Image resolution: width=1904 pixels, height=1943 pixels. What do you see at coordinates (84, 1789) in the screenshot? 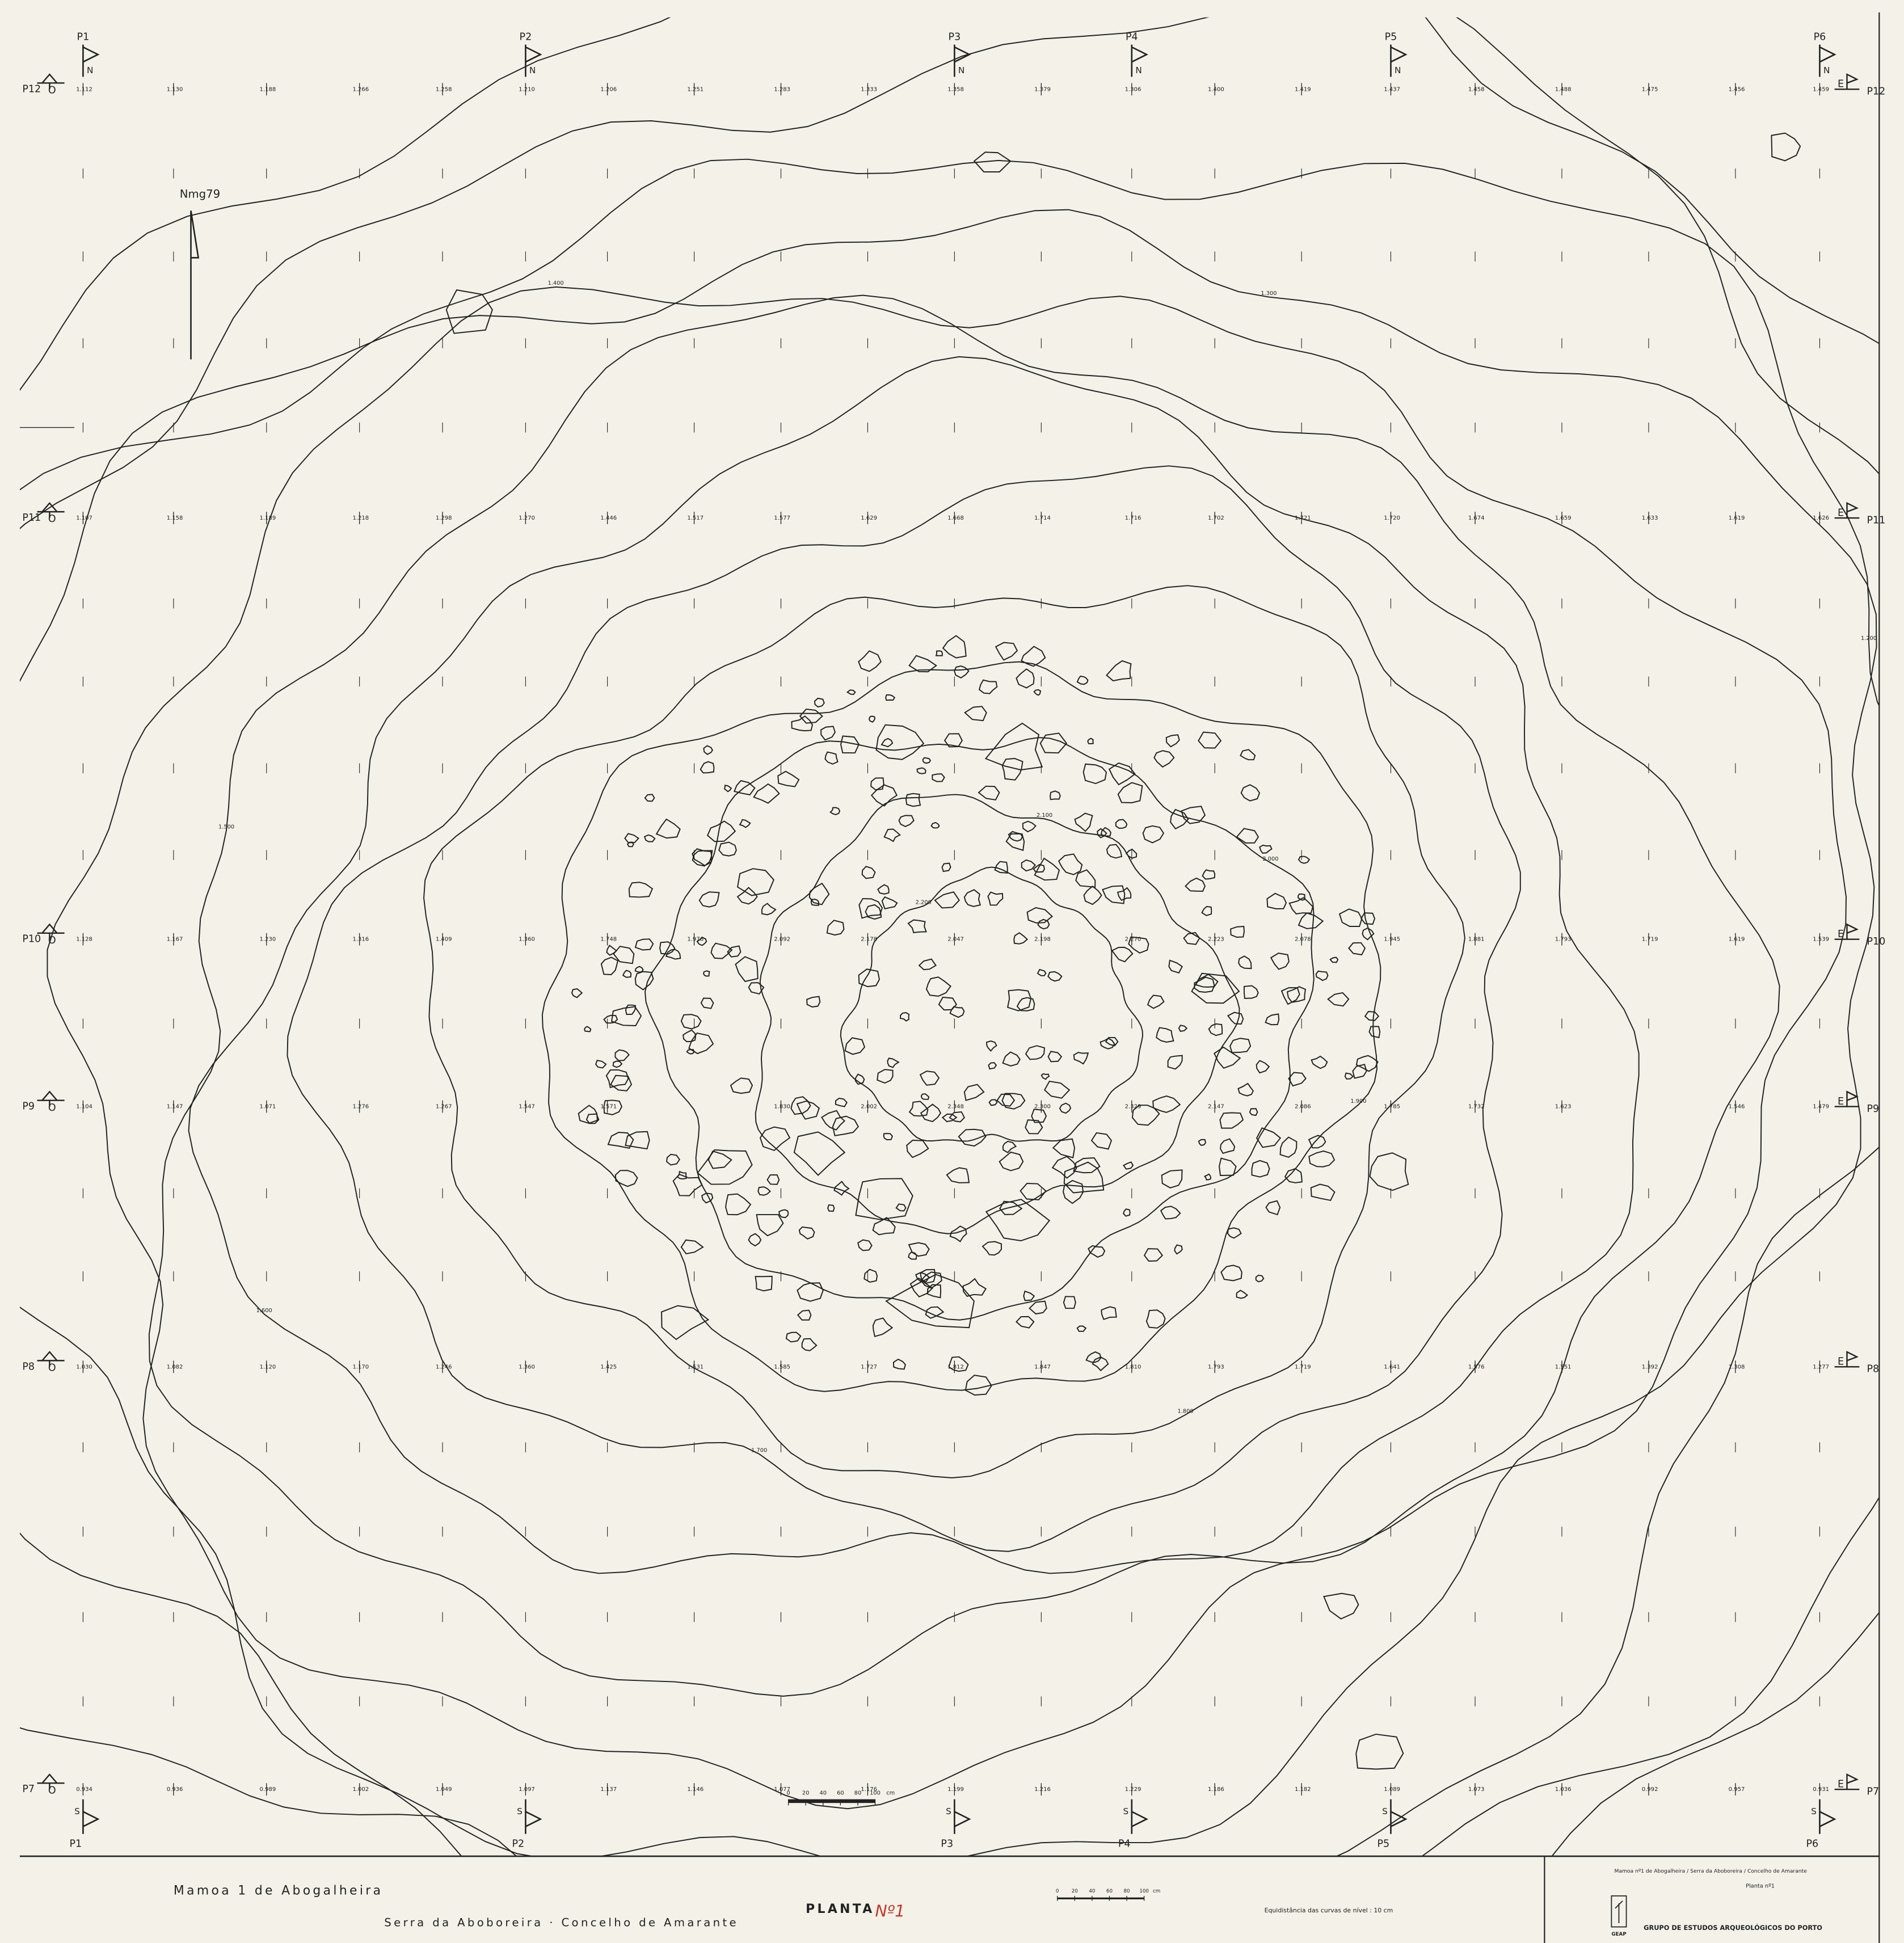
I see `elevation-label: 0.934` at bounding box center [84, 1789].